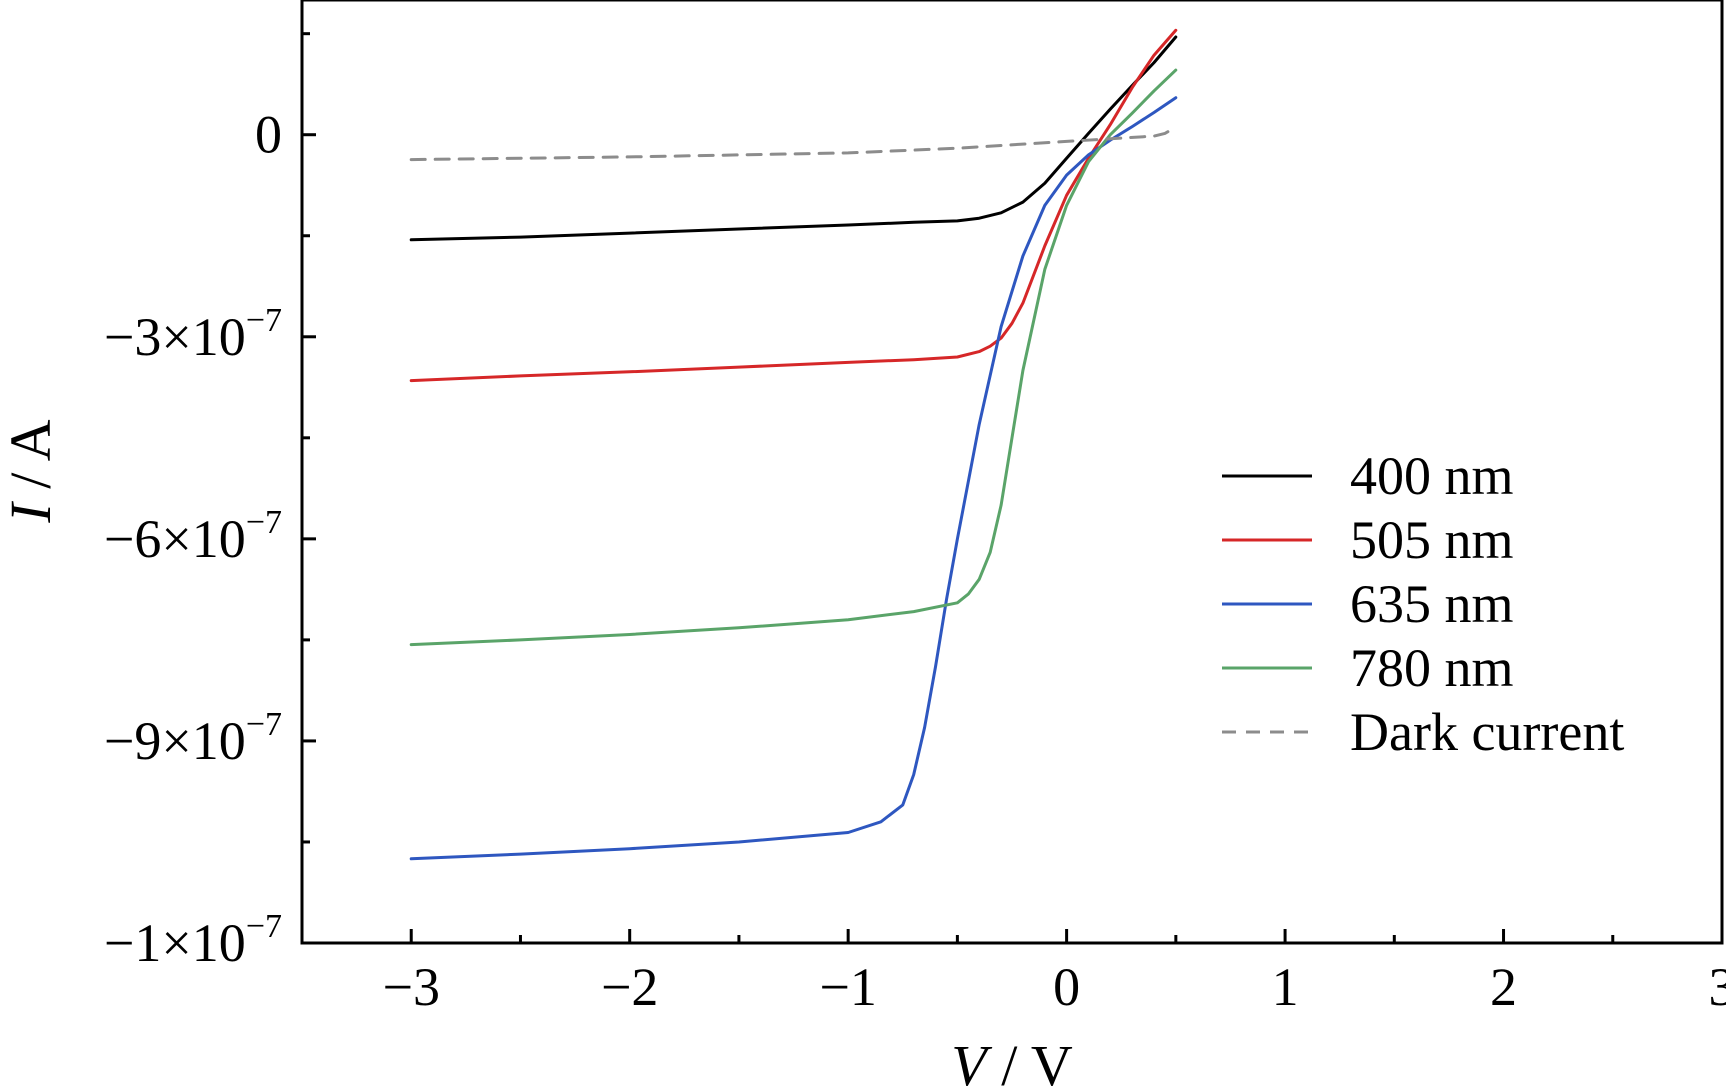  Describe the element at coordinates (410, 987) in the screenshot. I see `x-tick-label: −3` at that location.